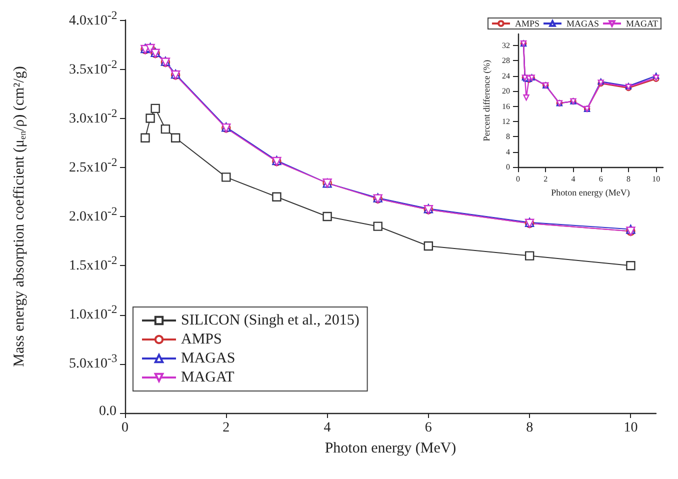  Describe the element at coordinates (270, 320) in the screenshot. I see `legend-label: SILICON (Singh et al., 2015)` at that location.